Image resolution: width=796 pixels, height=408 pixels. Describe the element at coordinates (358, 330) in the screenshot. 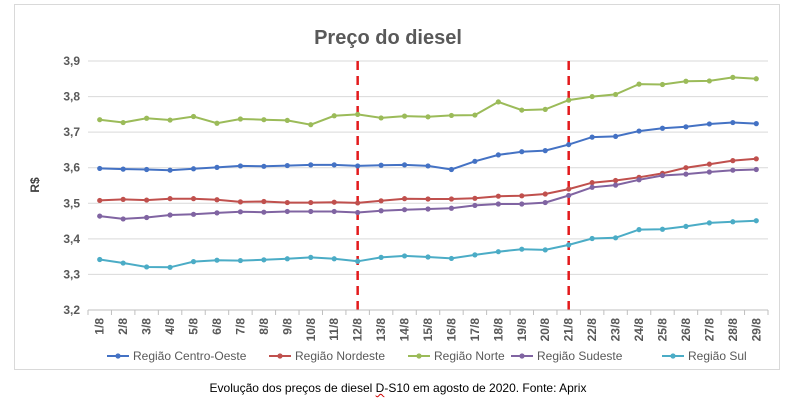

I see `x-tick-label: 12/8` at that location.